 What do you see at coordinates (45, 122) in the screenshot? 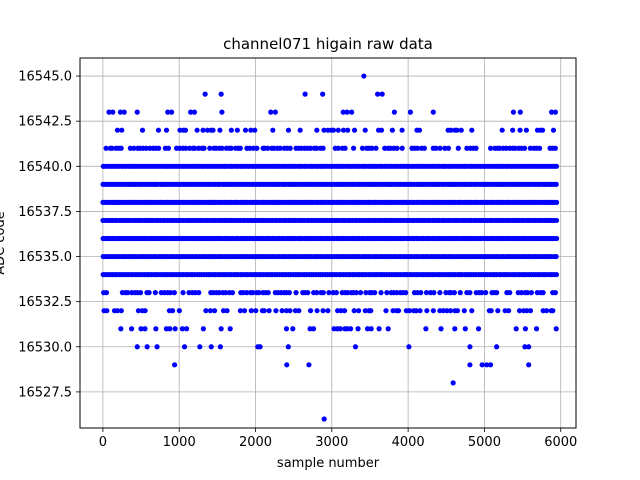
I see `y-tick-label: 16542.5` at bounding box center [45, 122].